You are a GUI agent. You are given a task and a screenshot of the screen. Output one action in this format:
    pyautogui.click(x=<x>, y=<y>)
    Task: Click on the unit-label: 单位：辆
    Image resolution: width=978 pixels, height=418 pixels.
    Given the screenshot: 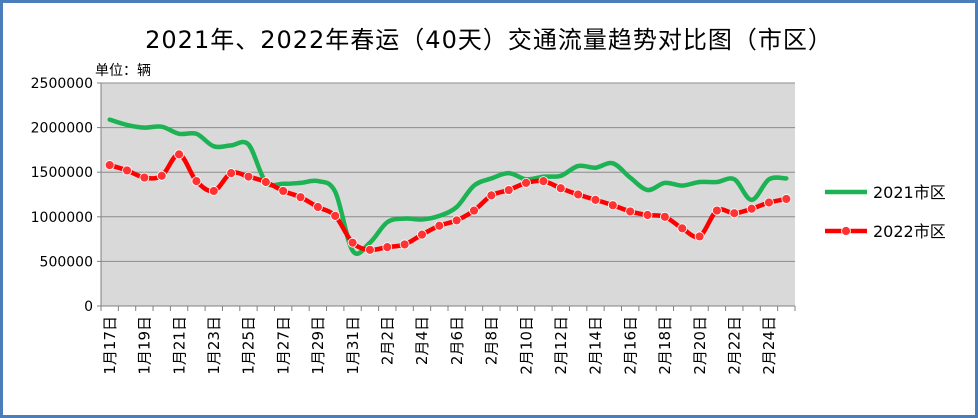 What is the action you would take?
    pyautogui.click(x=123, y=71)
    